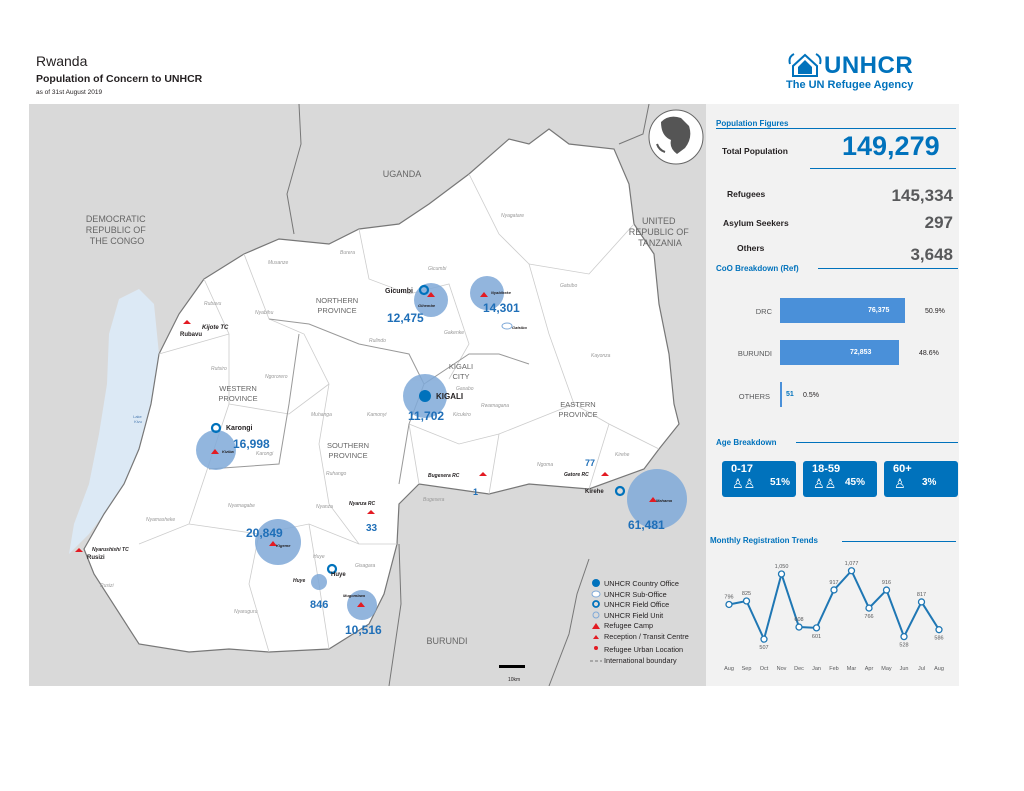 The width and height of the screenshot is (1024, 791). I want to click on trend-month-label: Jun, so click(904, 669).